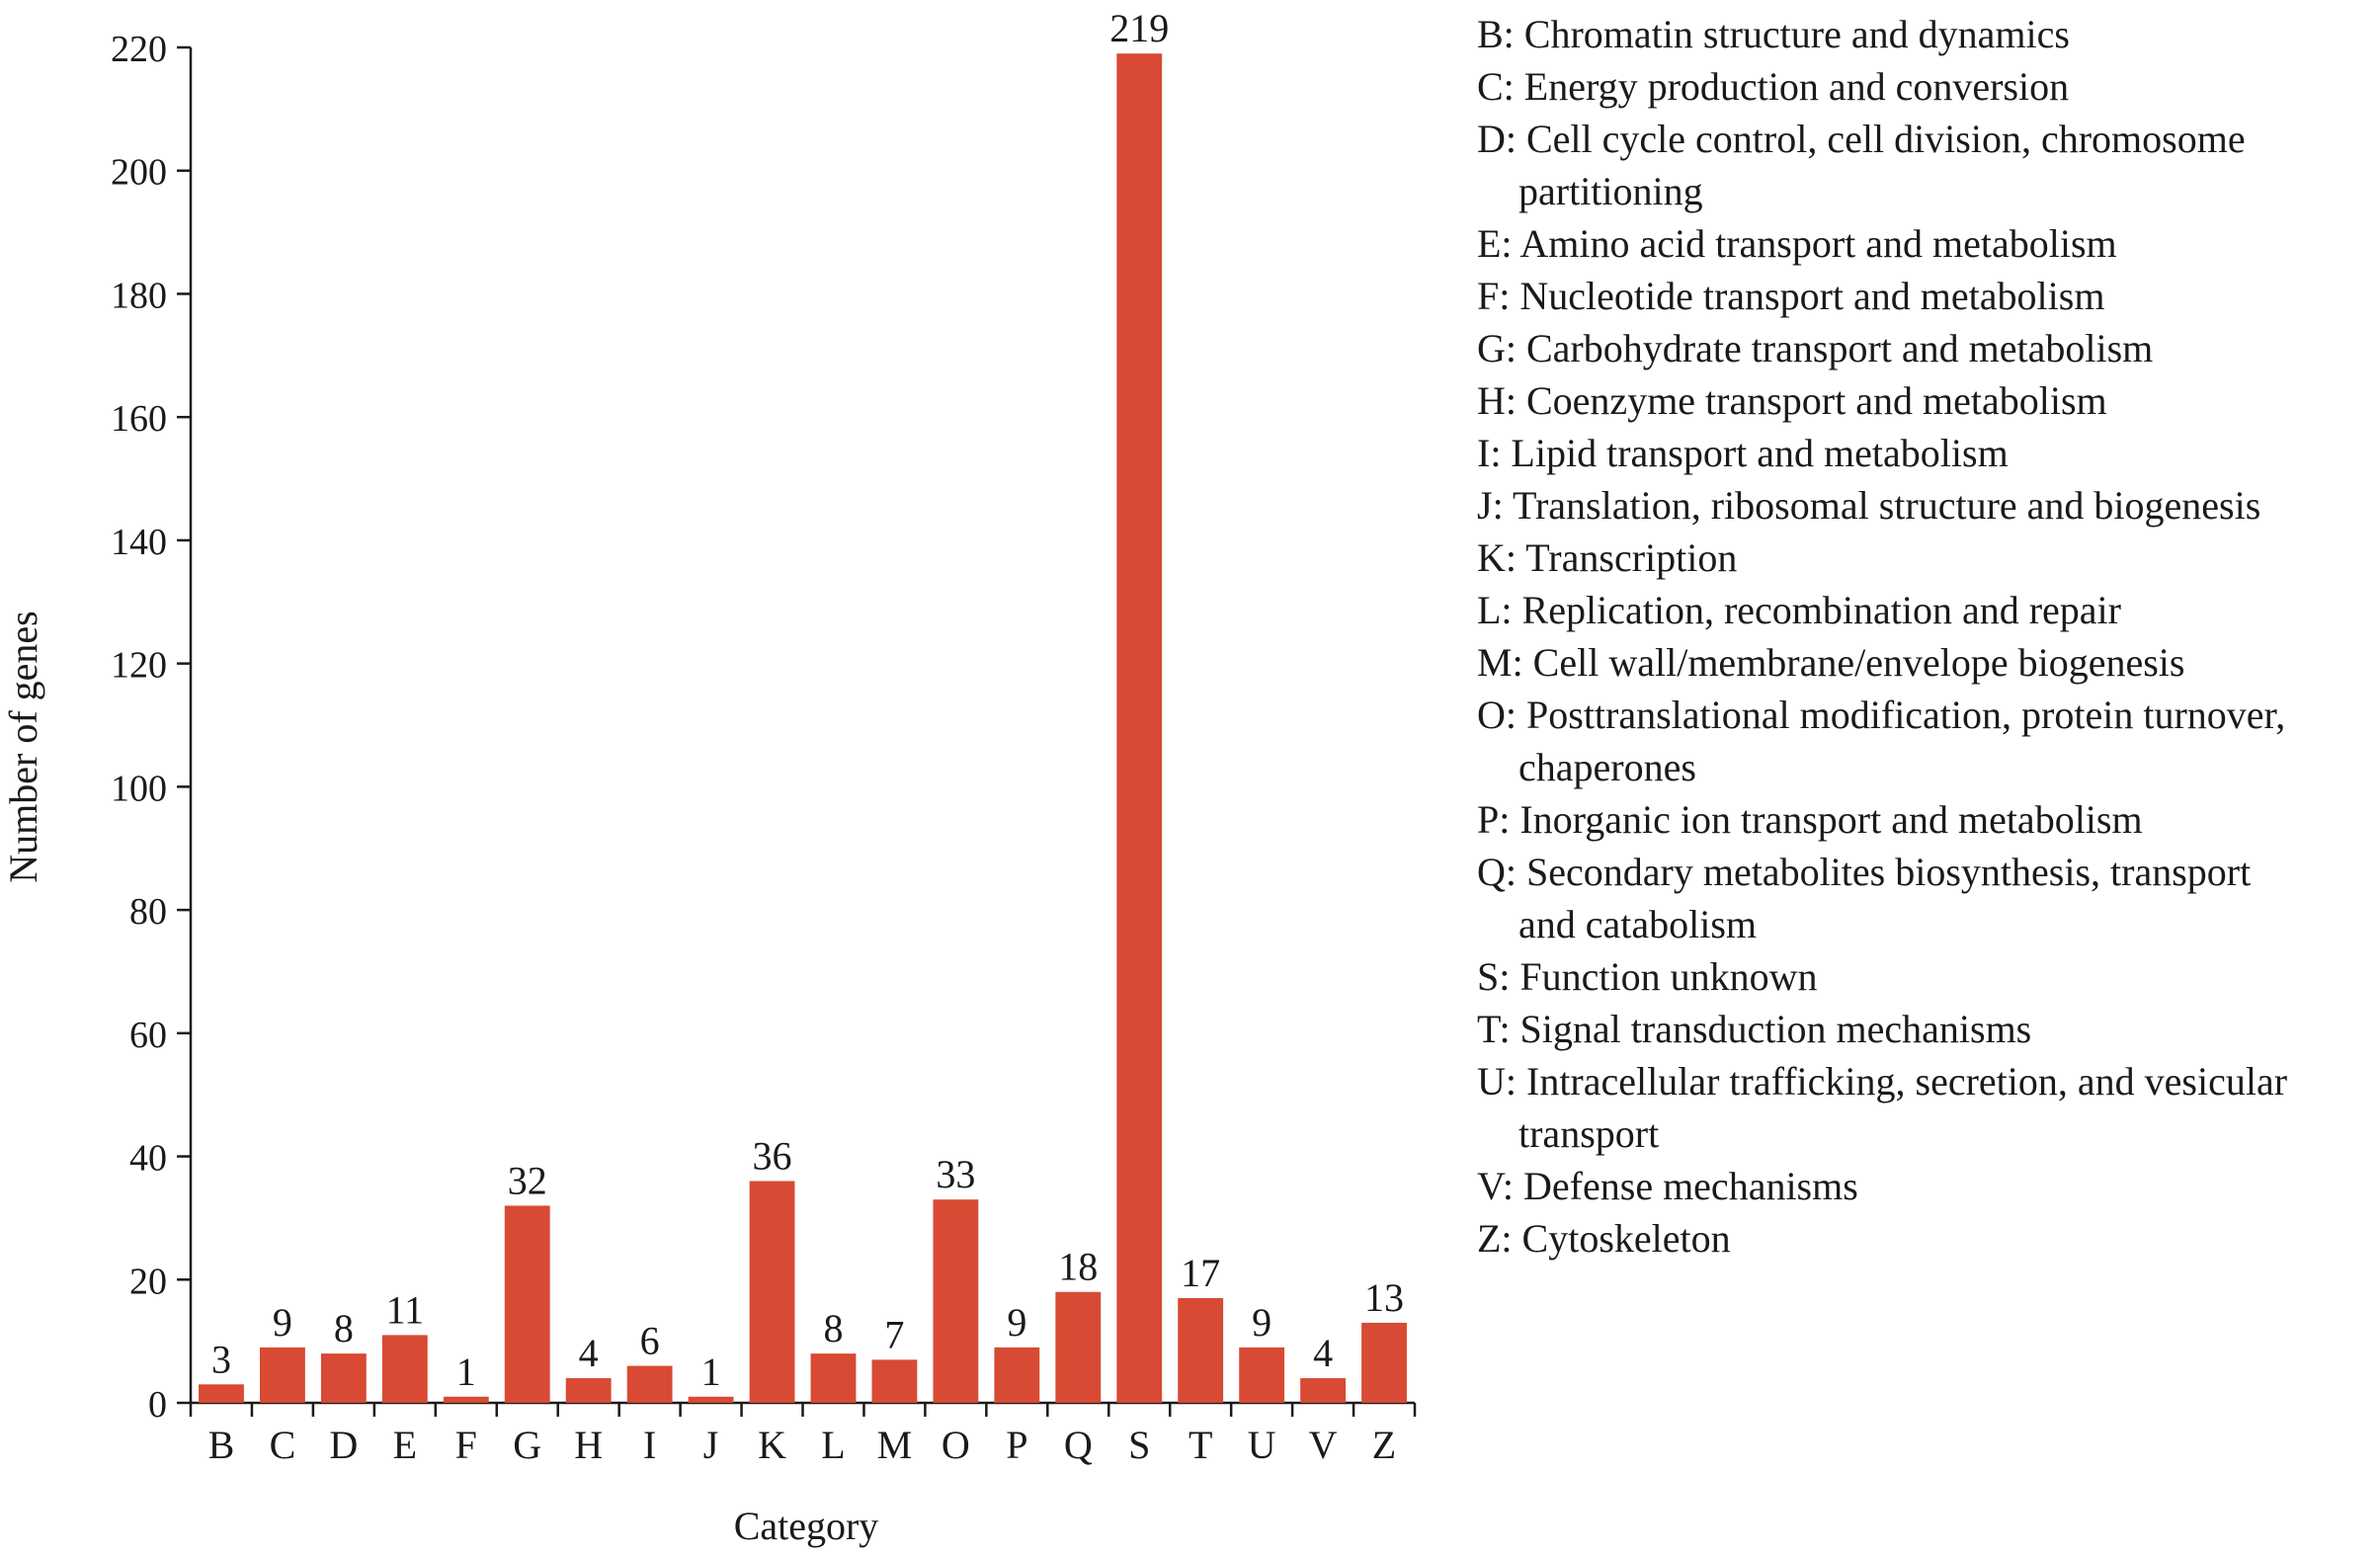  Describe the element at coordinates (833, 1328) in the screenshot. I see `bar-value-label-L: 8` at that location.